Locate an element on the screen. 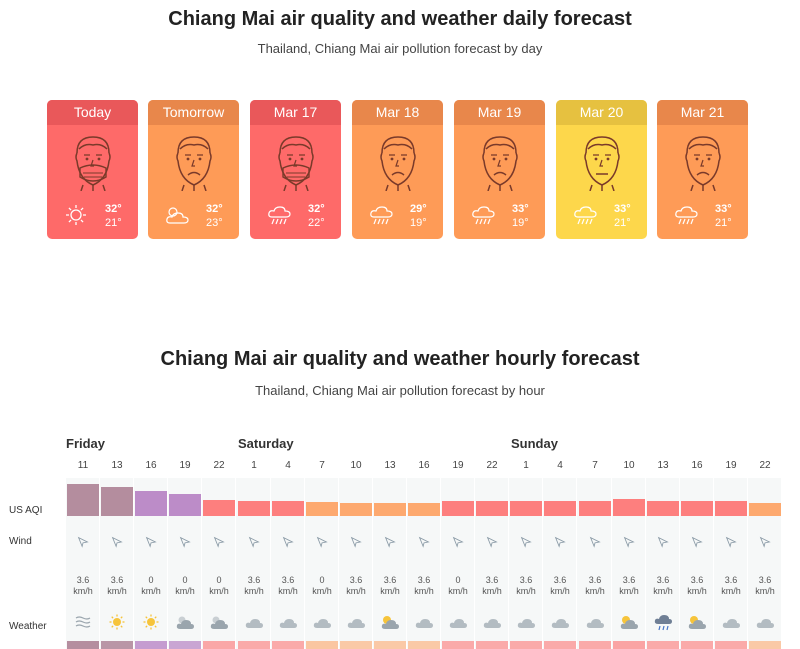 The image size is (800, 649). hour-label: 16 is located at coordinates (151, 465).